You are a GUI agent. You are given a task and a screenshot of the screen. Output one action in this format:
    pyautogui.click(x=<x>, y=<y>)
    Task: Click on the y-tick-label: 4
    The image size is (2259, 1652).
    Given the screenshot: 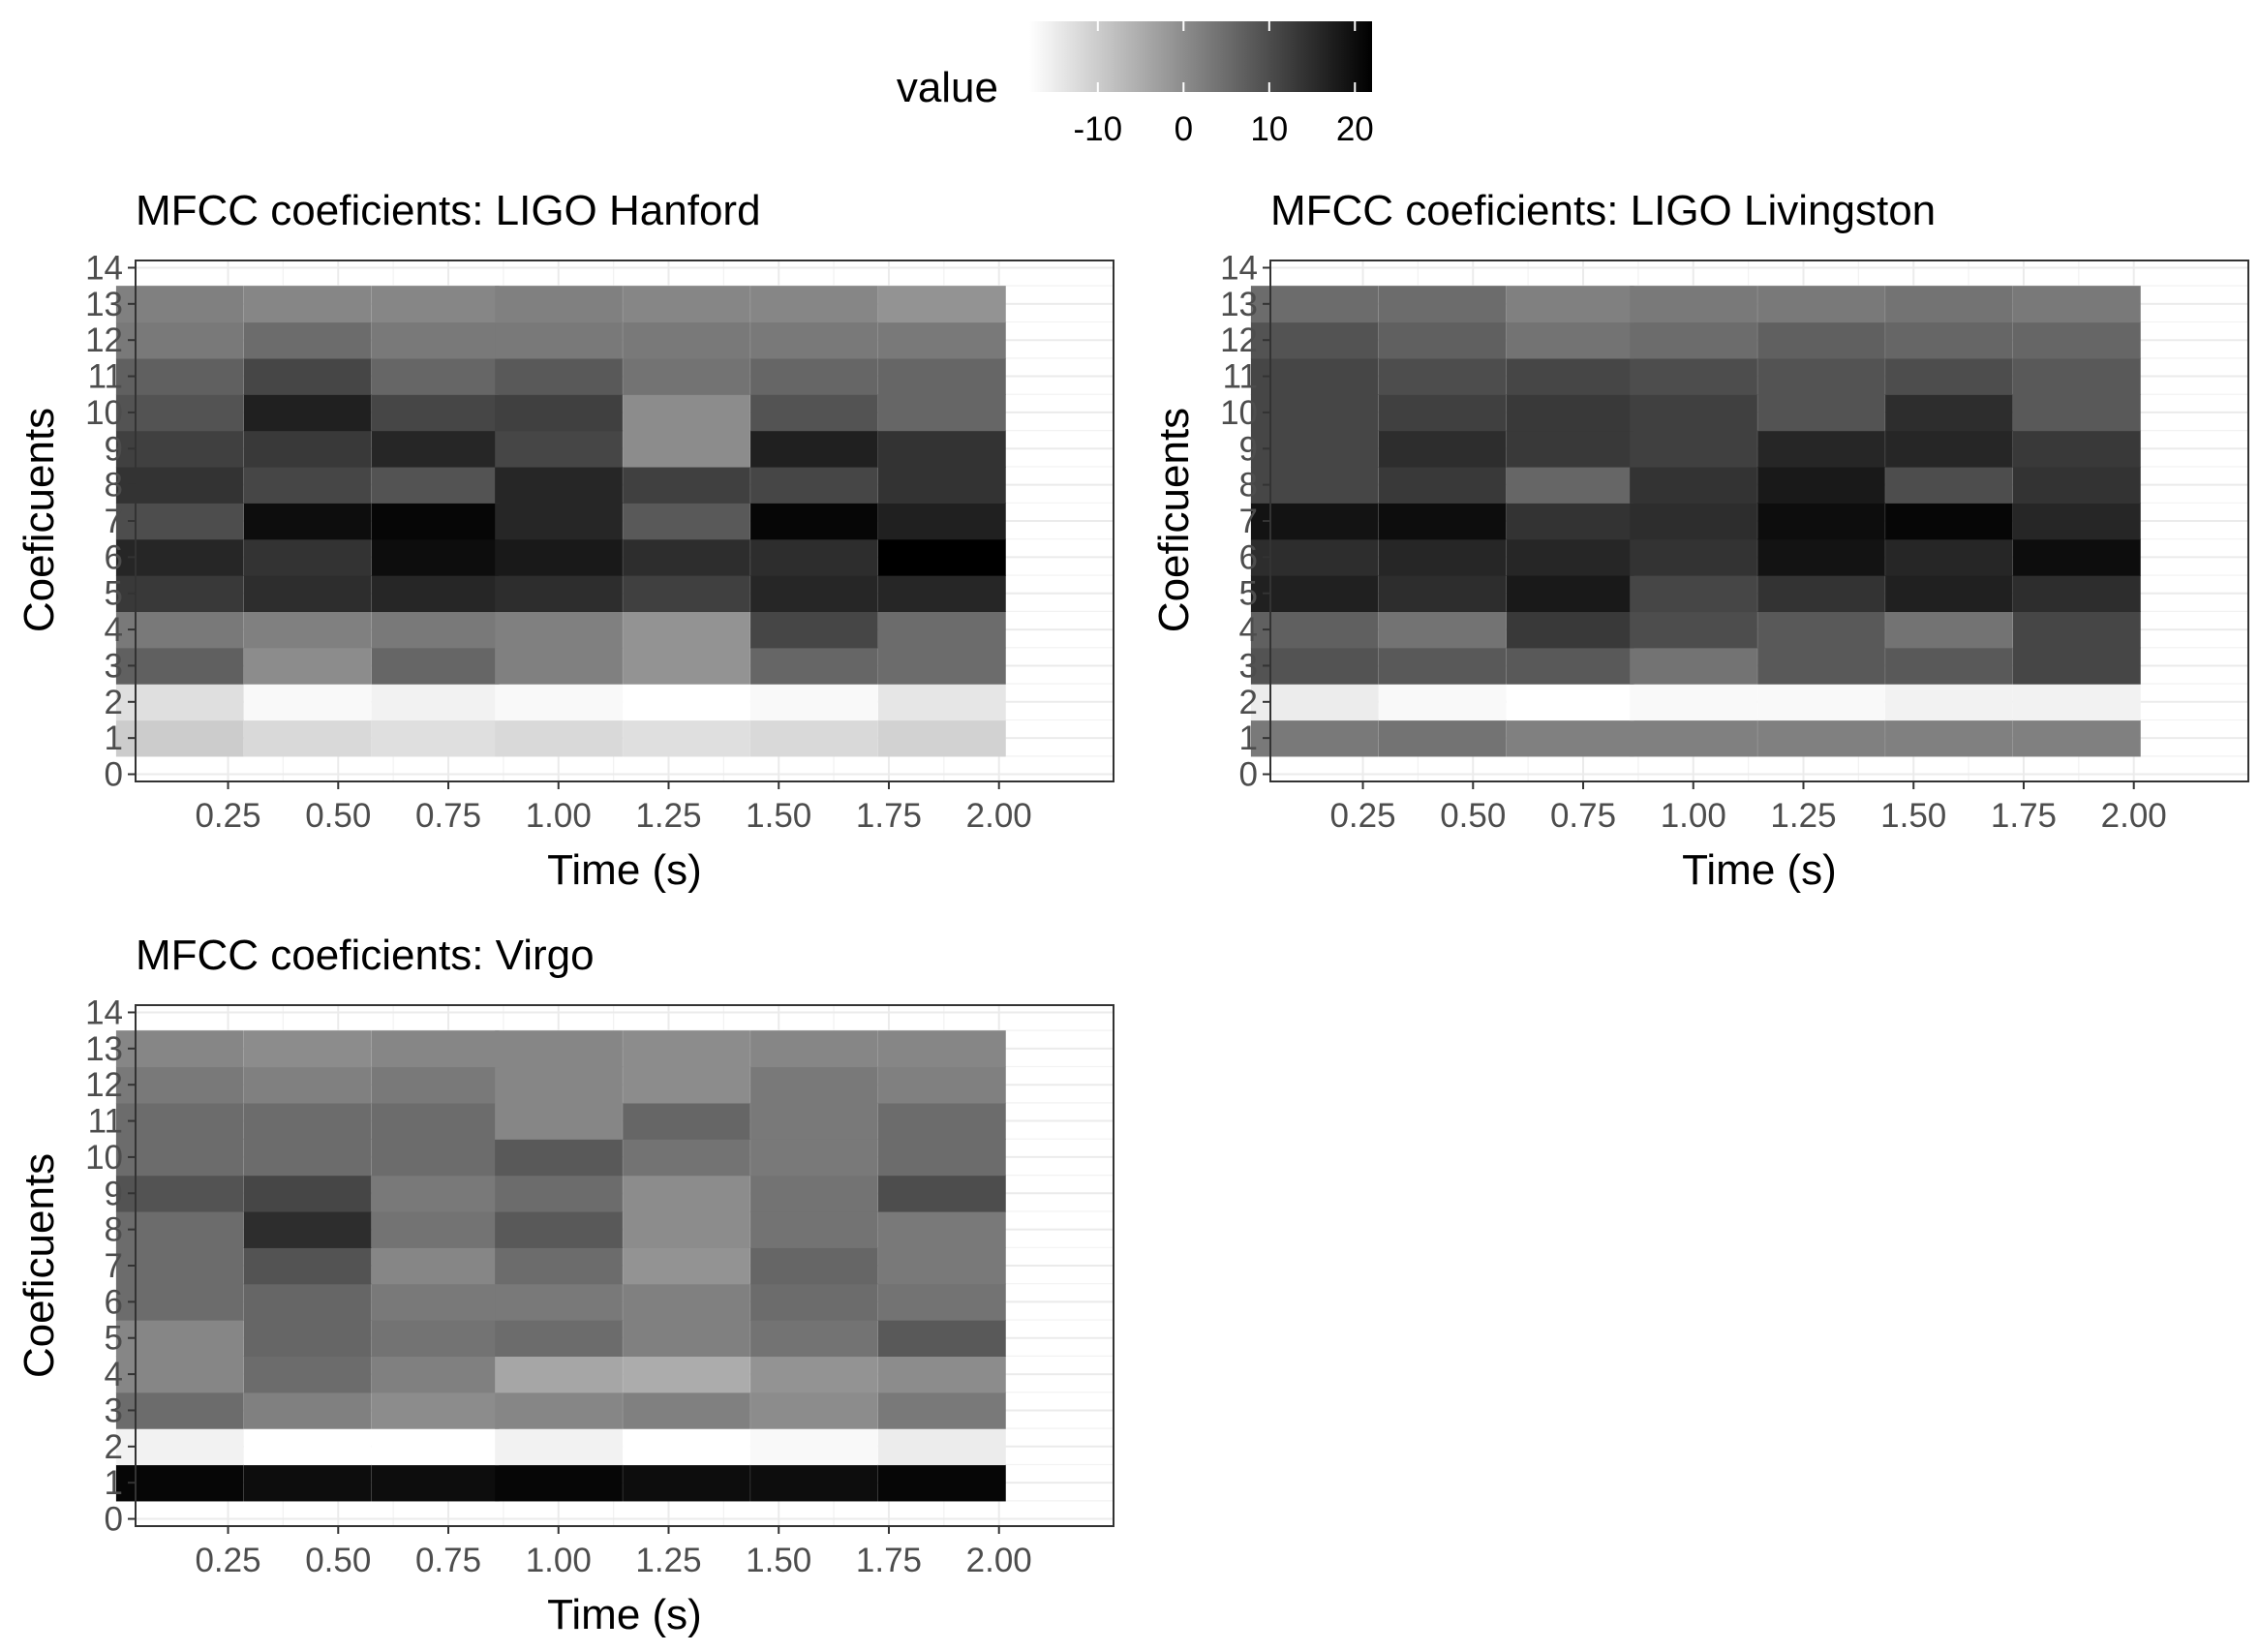 What is the action you would take?
    pyautogui.click(x=114, y=1374)
    